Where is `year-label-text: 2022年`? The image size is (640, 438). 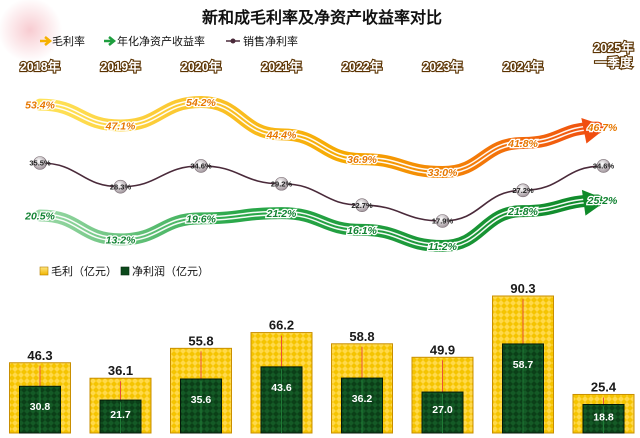 year-label-text: 2022年 is located at coordinates (362, 66).